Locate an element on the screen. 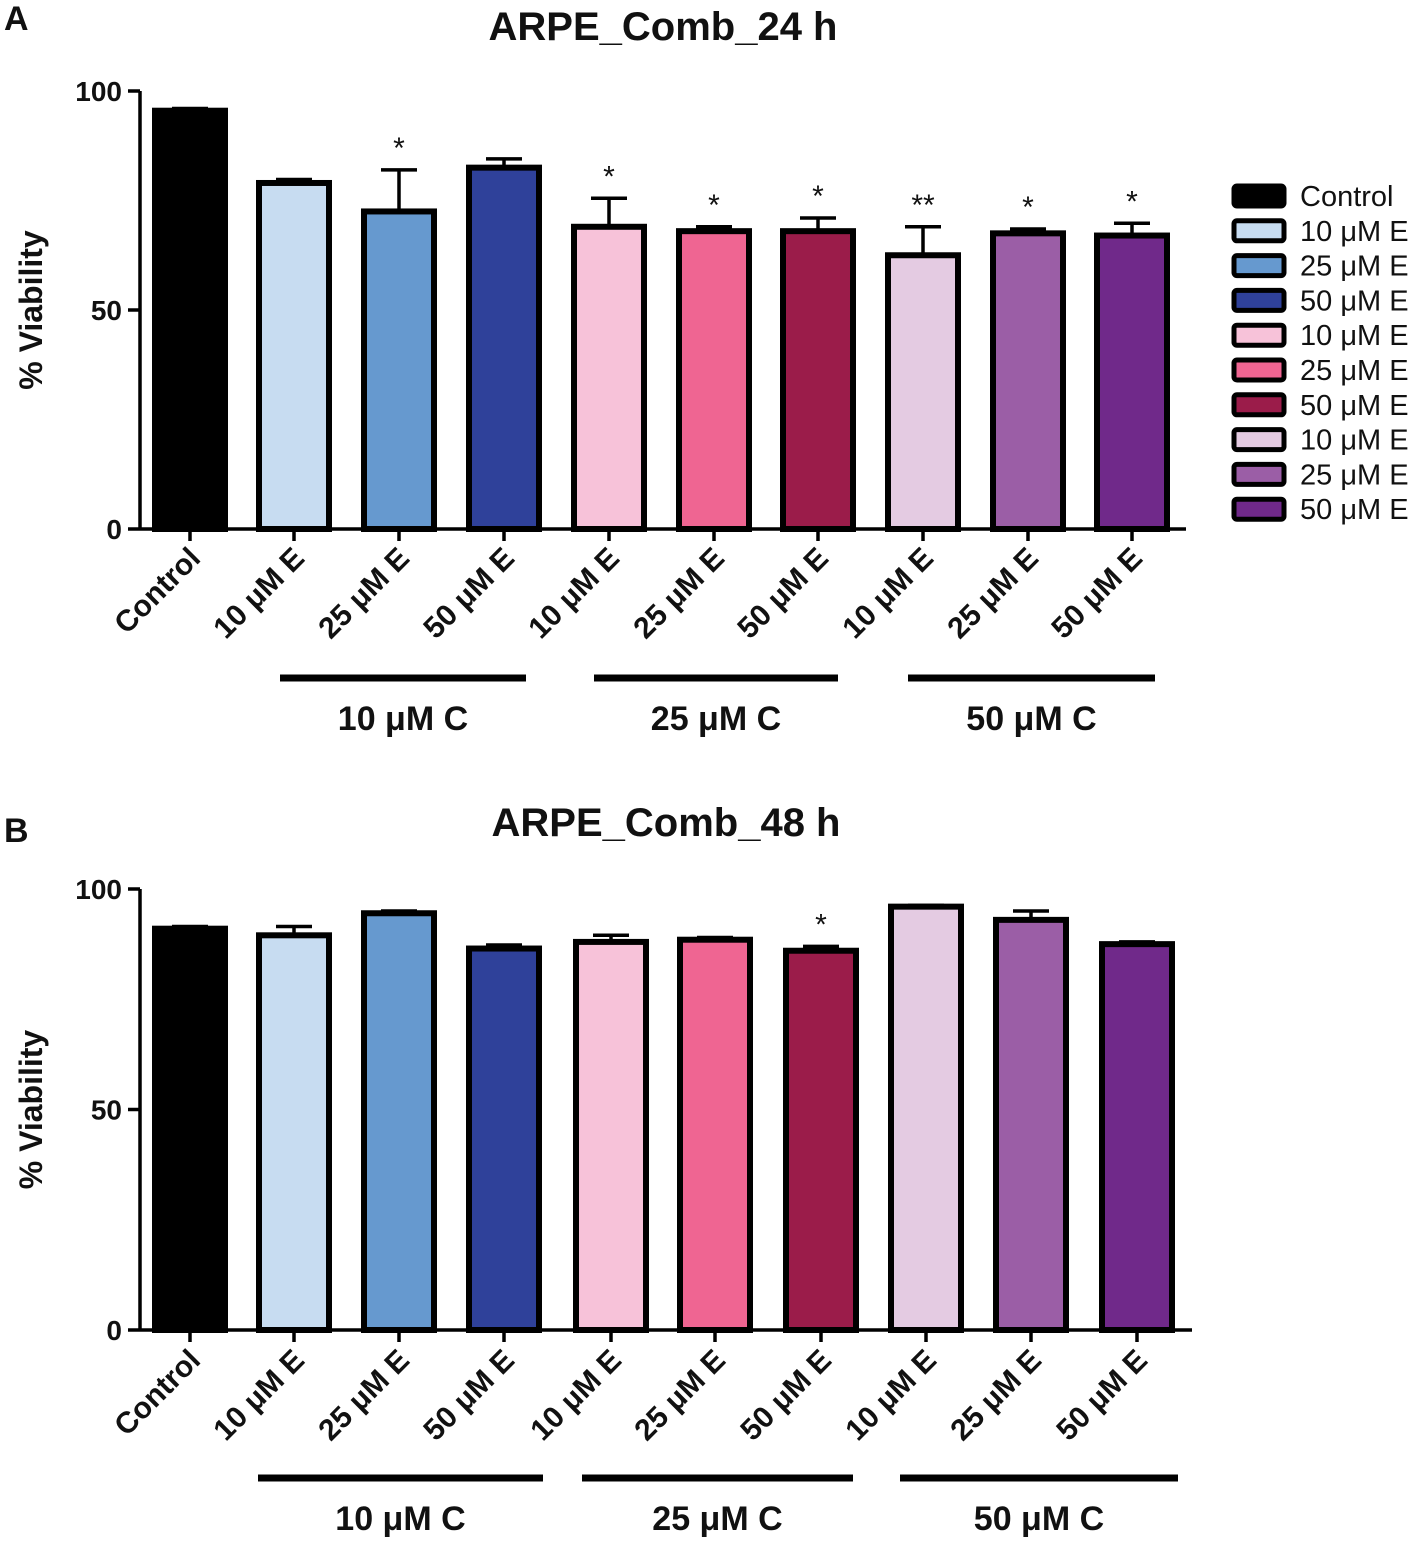 This screenshot has height=1543, width=1416. chart-title: ARPE_Comb_24 h is located at coordinates (663, 27).